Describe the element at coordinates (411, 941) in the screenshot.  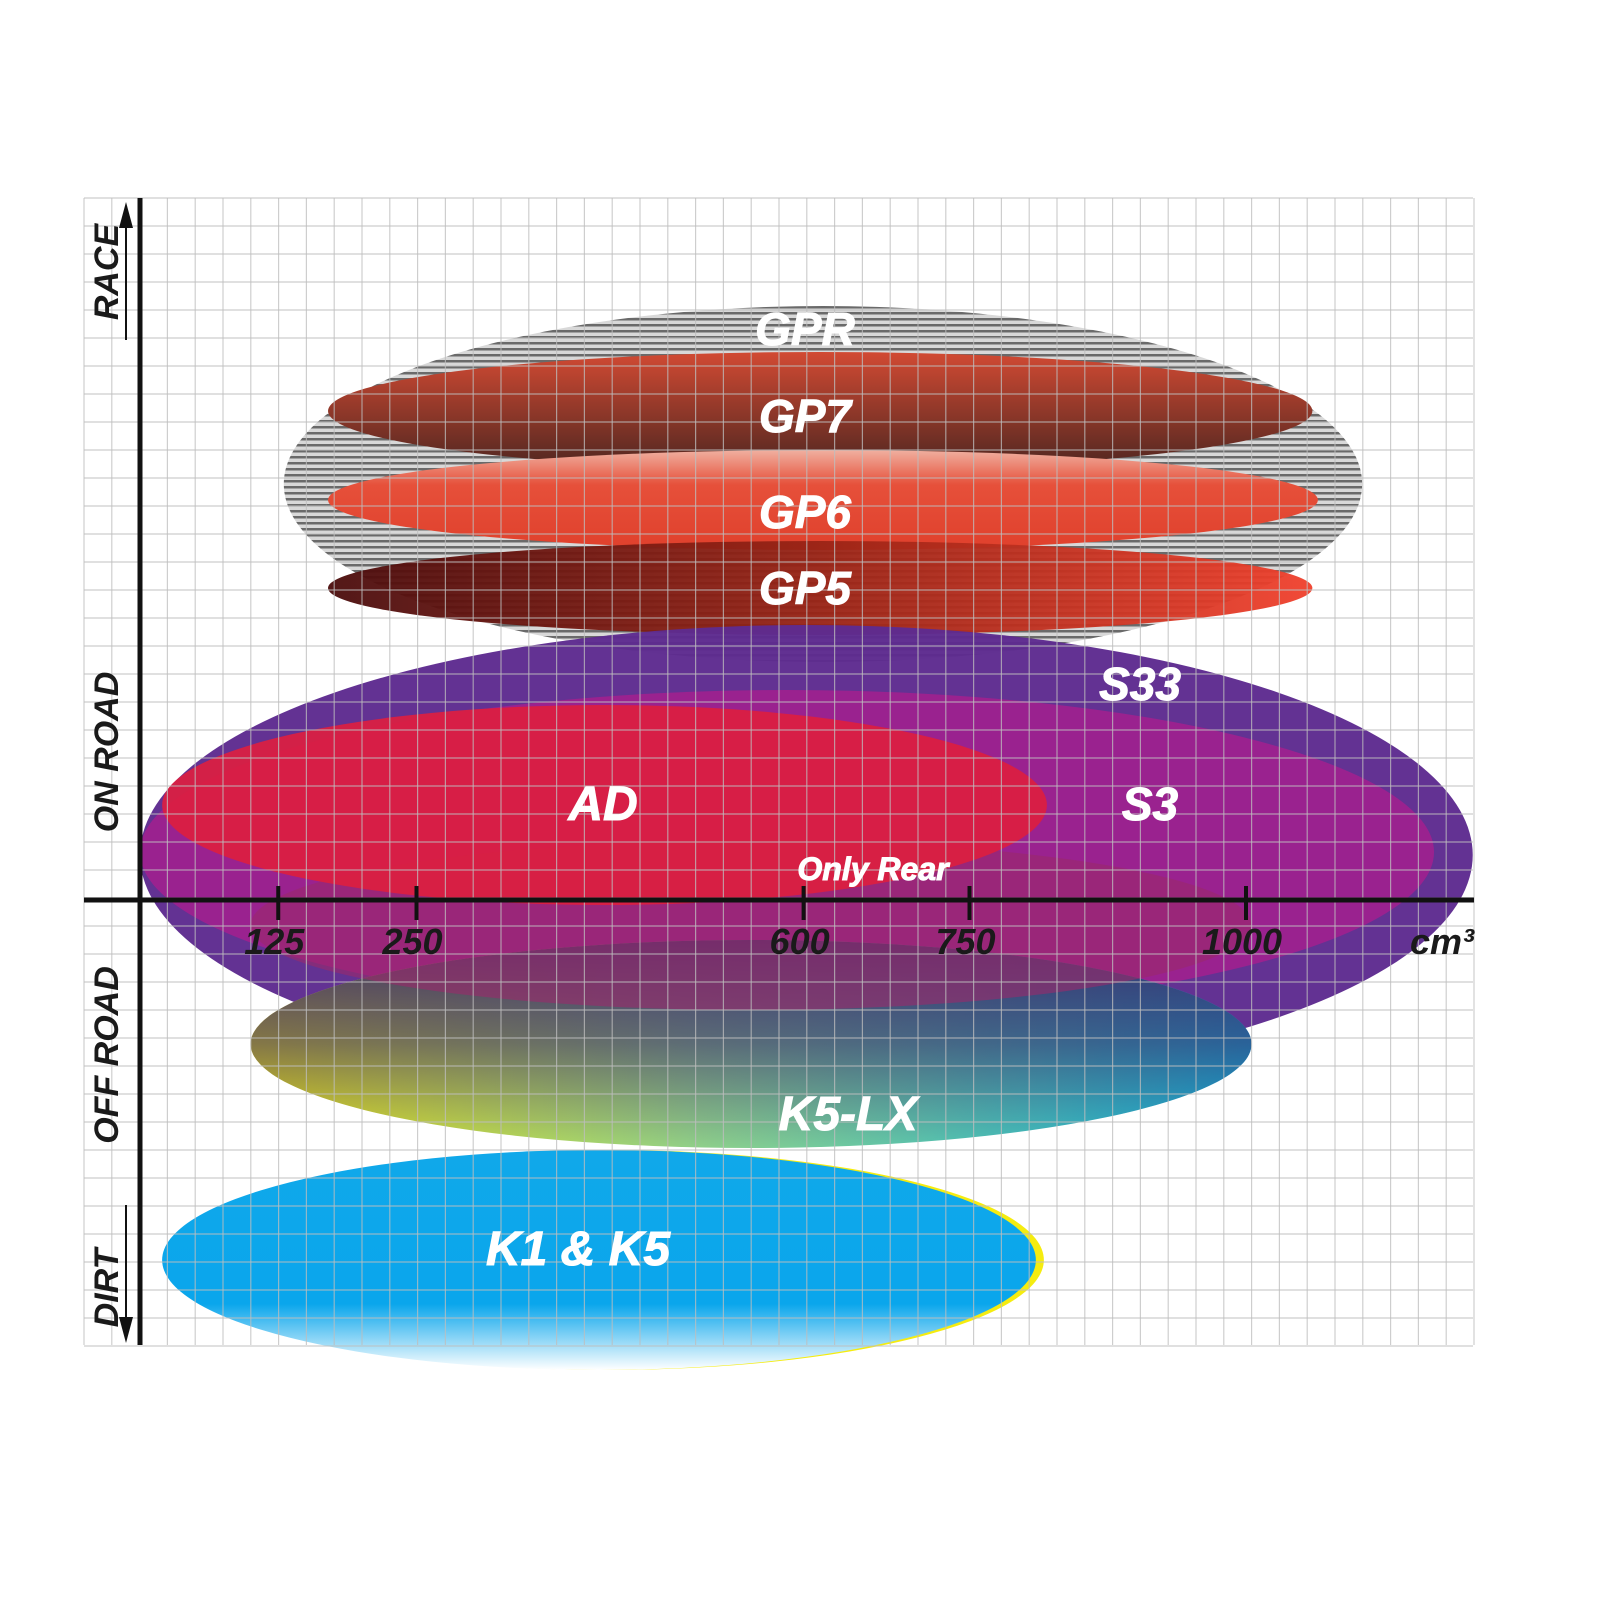
I see `x-tick-label: 250` at that location.